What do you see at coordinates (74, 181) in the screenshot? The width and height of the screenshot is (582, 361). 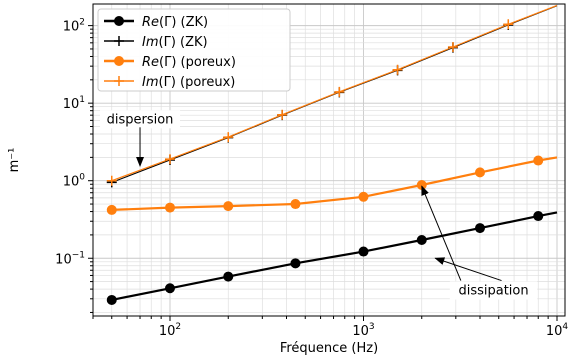 I see `y-tick-label: 10⁰` at bounding box center [74, 181].